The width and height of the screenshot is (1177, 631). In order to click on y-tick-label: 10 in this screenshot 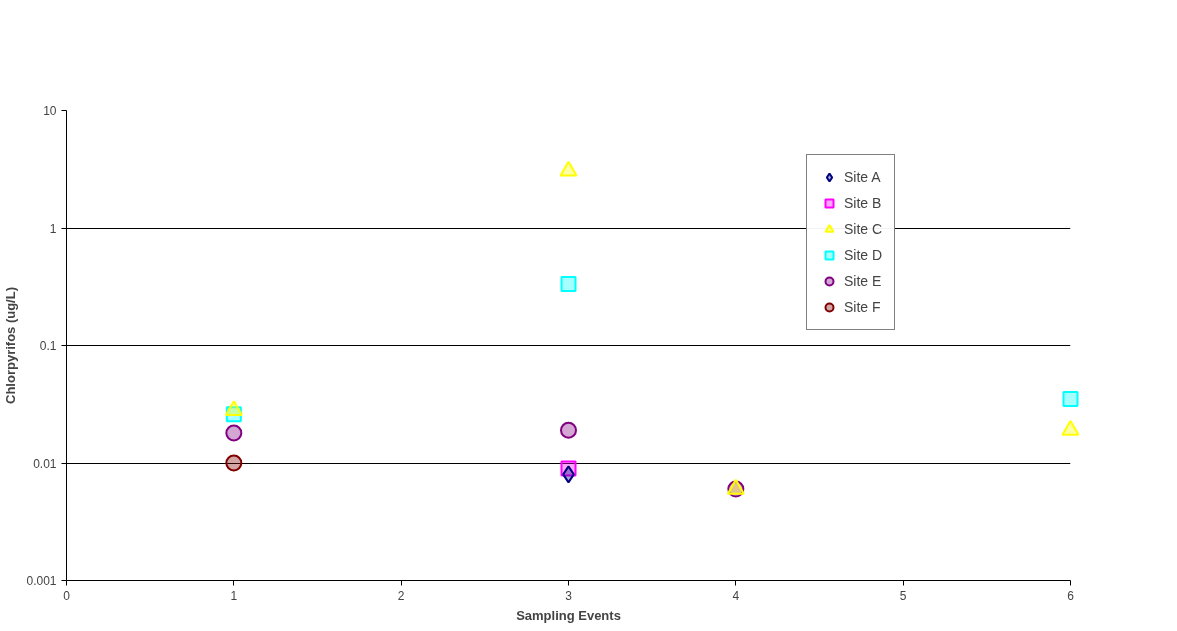, I will do `click(50, 111)`.